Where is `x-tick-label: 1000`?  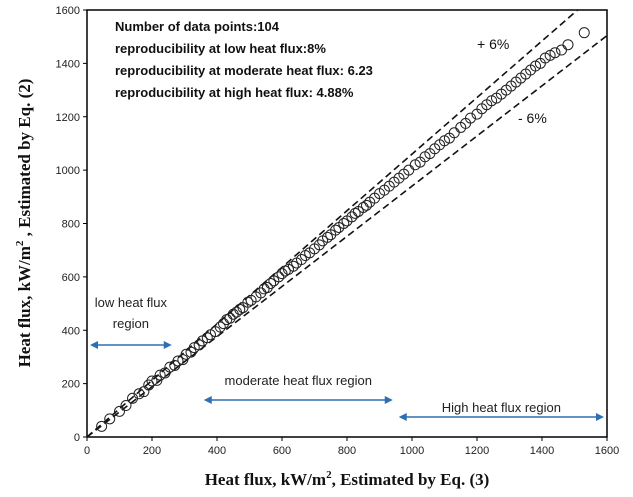 x-tick-label: 1000 is located at coordinates (412, 451).